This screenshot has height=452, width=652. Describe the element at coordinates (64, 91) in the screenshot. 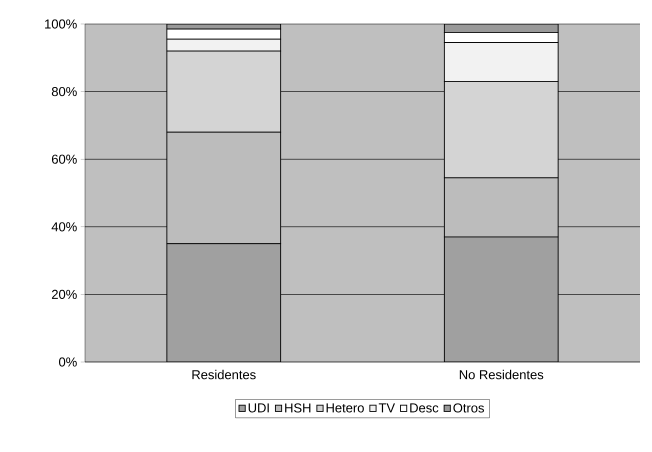

I see `y-tick-label: 80%` at that location.